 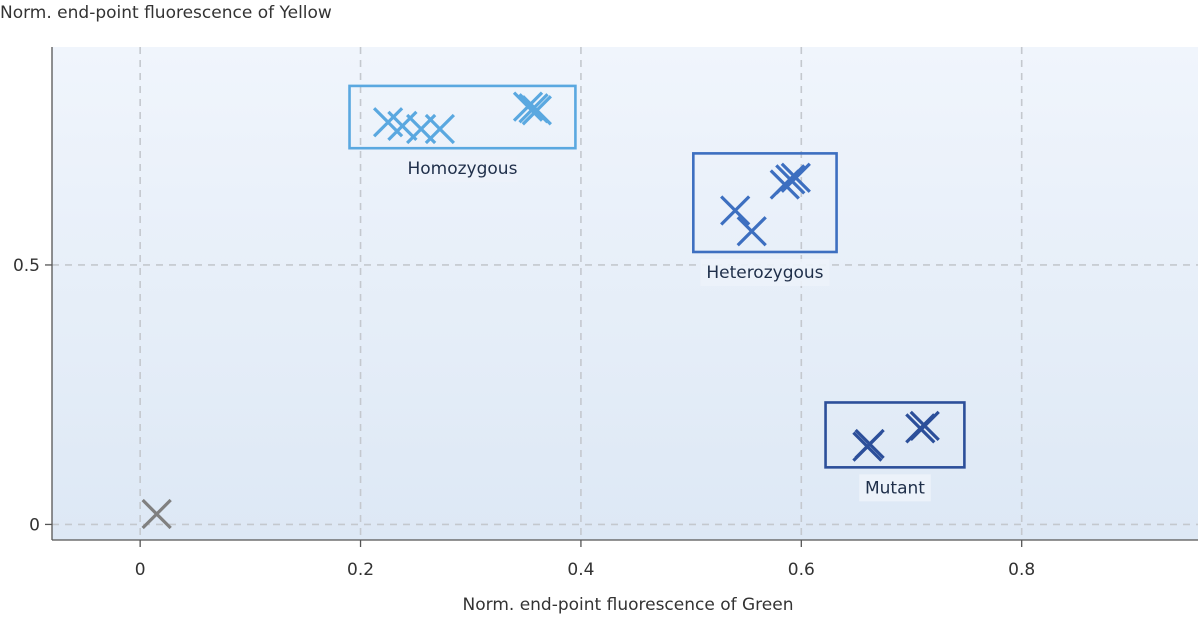 I want to click on x-tick-label: 0.2, so click(x=360, y=570).